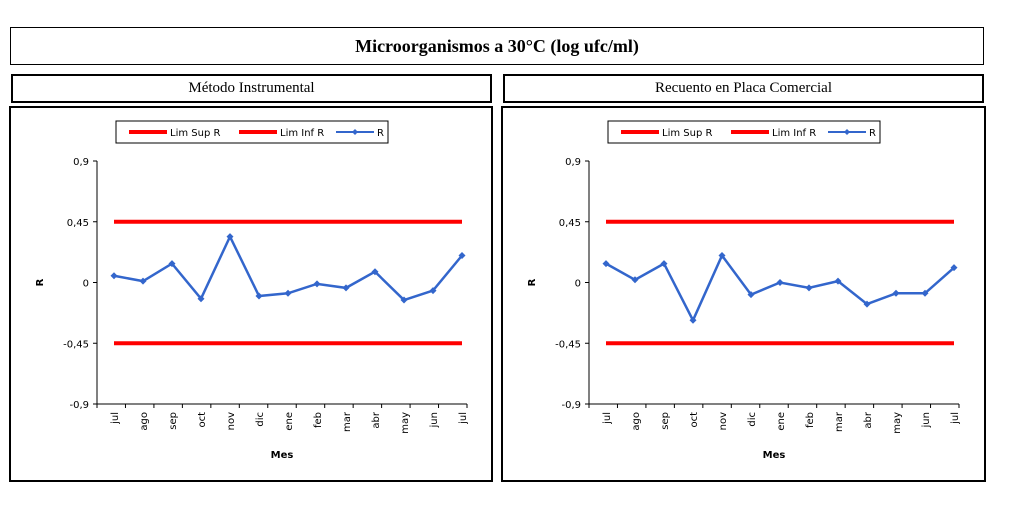  What do you see at coordinates (743, 88) in the screenshot?
I see `chart-title-placa: Recuento en Placa Comercial` at bounding box center [743, 88].